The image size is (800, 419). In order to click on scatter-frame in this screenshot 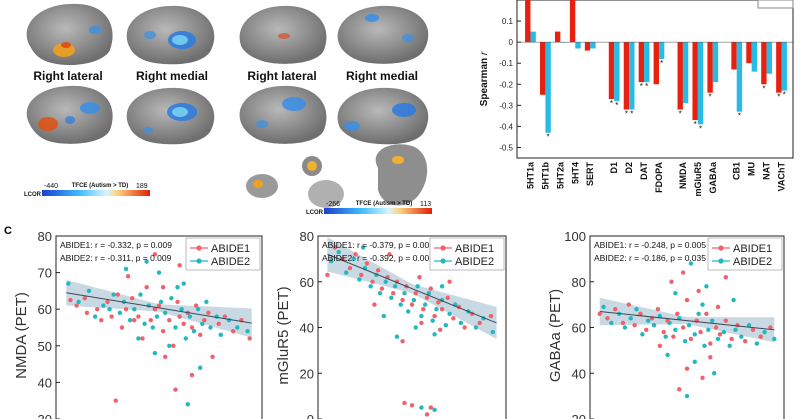, I will do `click(412, 327)`.